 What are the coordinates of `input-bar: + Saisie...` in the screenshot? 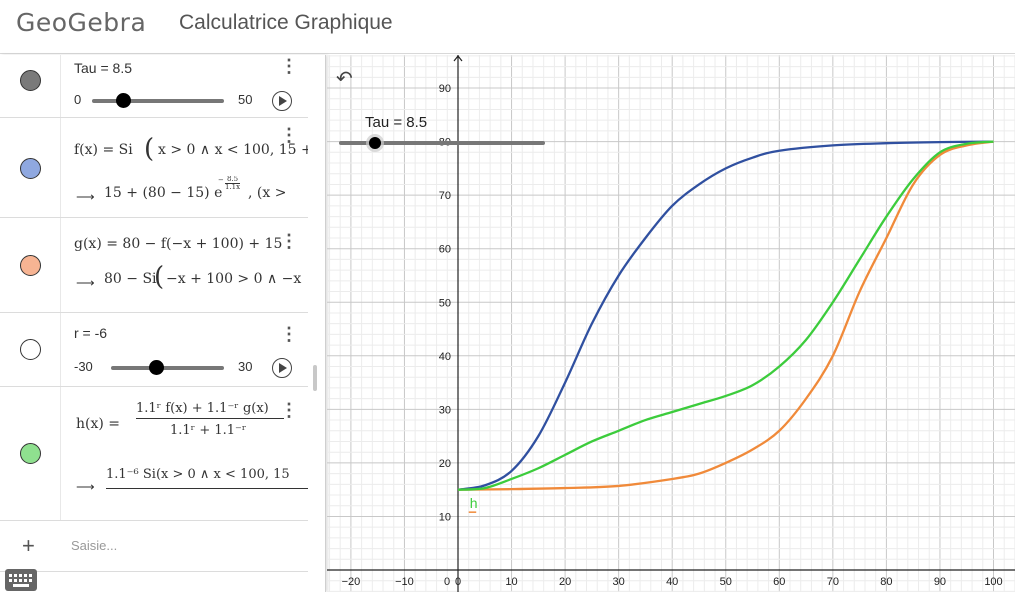 It's located at (154, 546).